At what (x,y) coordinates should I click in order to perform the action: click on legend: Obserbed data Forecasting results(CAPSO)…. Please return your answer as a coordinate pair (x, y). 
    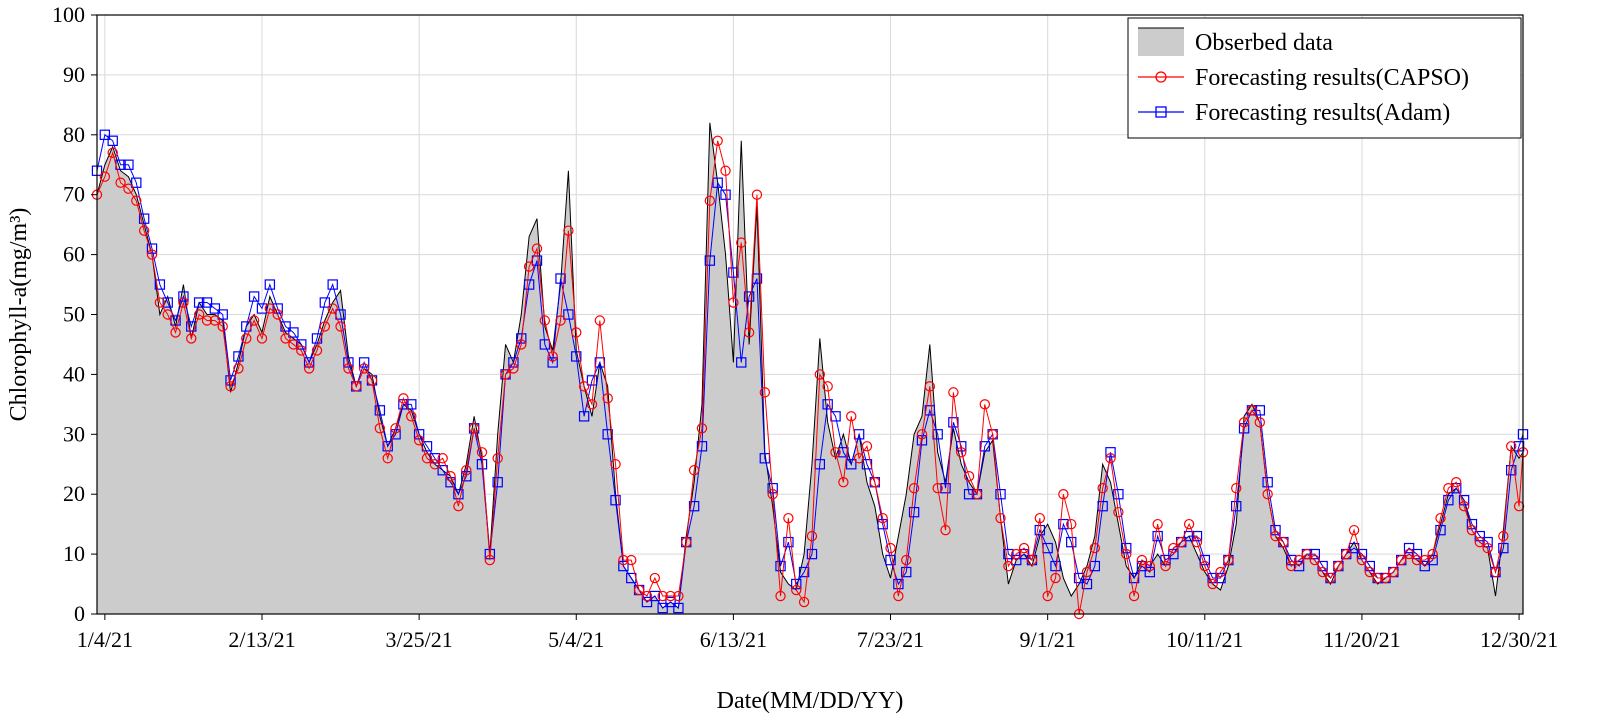
    Looking at the image, I should click on (1324, 78).